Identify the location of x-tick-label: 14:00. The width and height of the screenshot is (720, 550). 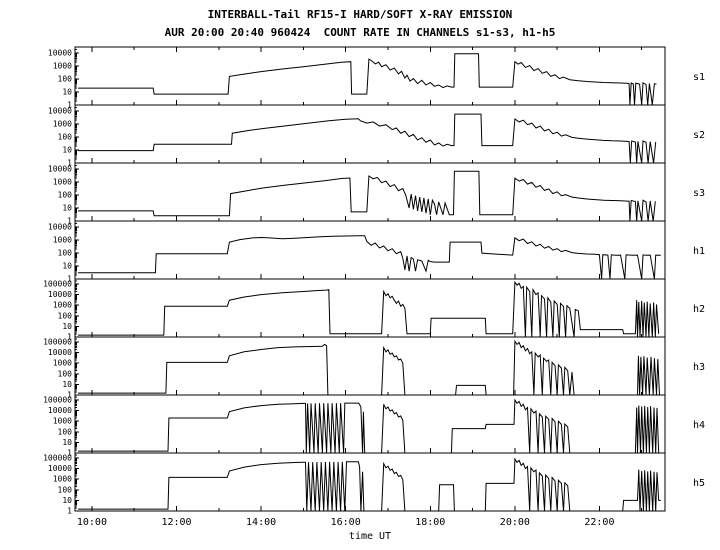
(261, 522).